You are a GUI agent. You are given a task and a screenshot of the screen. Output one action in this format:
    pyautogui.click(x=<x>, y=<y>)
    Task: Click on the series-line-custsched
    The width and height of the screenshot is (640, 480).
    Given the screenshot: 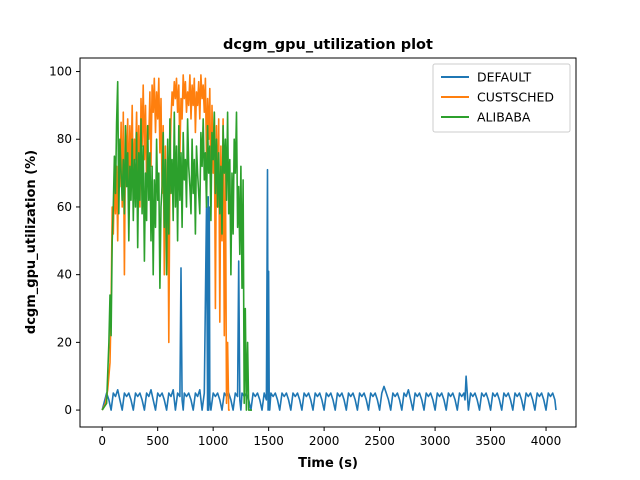 What is the action you would take?
    pyautogui.click(x=165, y=242)
    